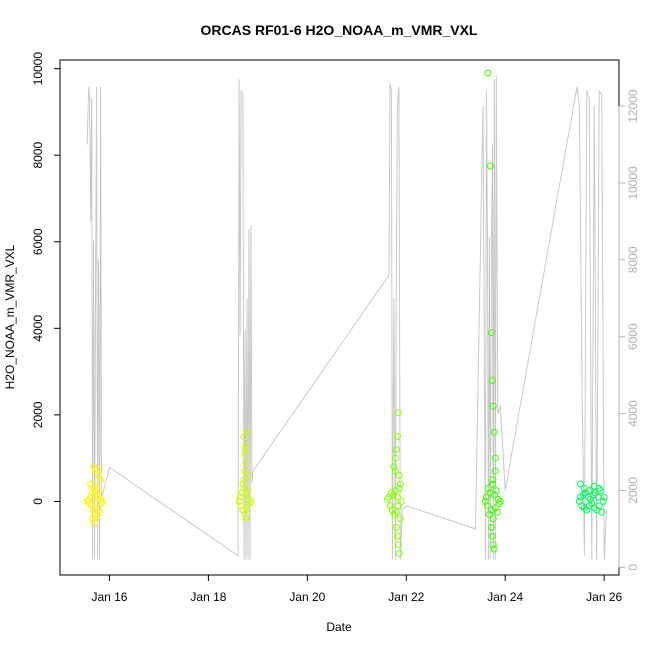  What do you see at coordinates (629, 330) in the screenshot?
I see `right-y-axis: 0 2000 4000 6000 8000 10000 12000` at bounding box center [629, 330].